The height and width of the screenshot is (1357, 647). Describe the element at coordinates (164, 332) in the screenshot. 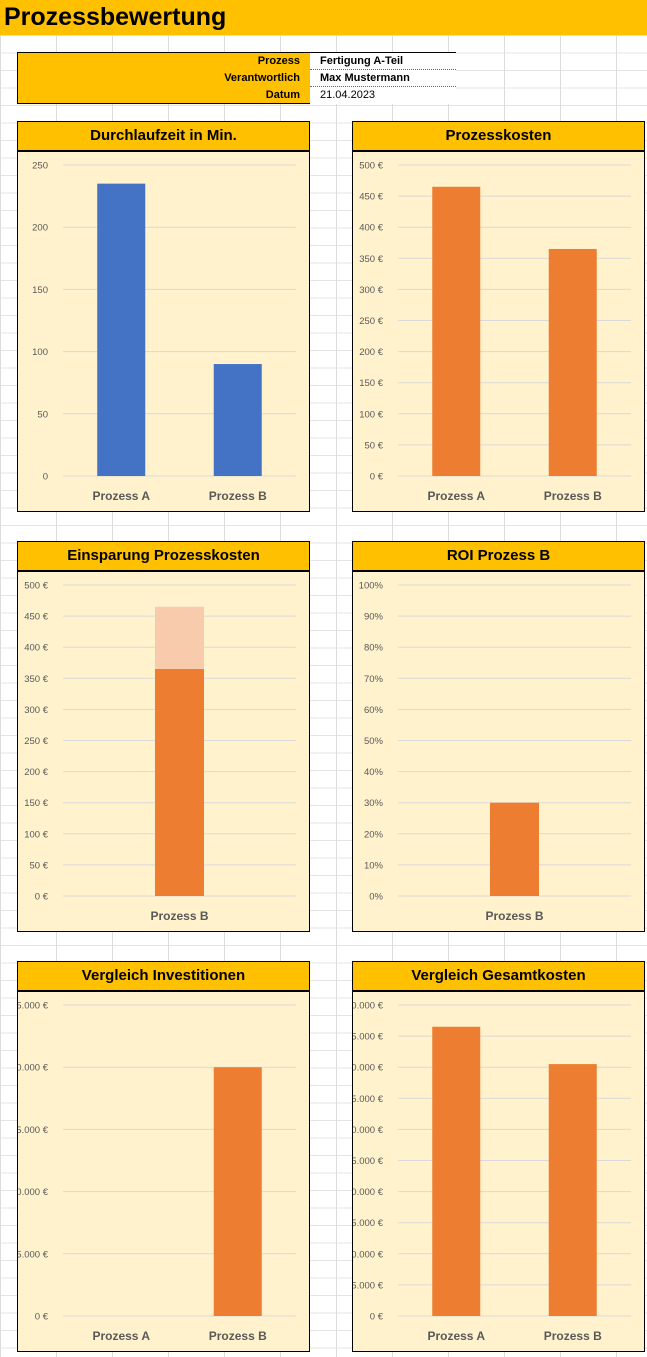

I see `chart-durchlaufzeit: 0 50 100 150 200 250 Prozess A Prozess B` at that location.